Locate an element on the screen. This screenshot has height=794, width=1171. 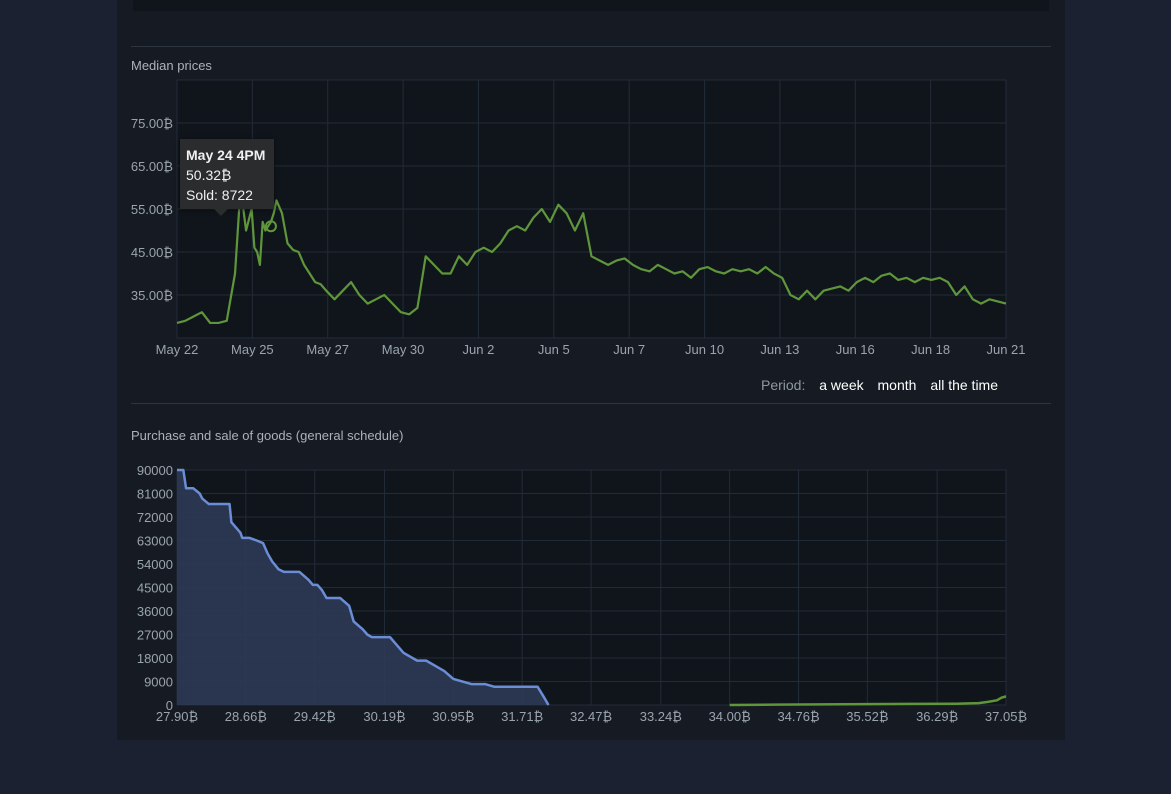
x-tick-label: Jun 2 is located at coordinates (479, 349).